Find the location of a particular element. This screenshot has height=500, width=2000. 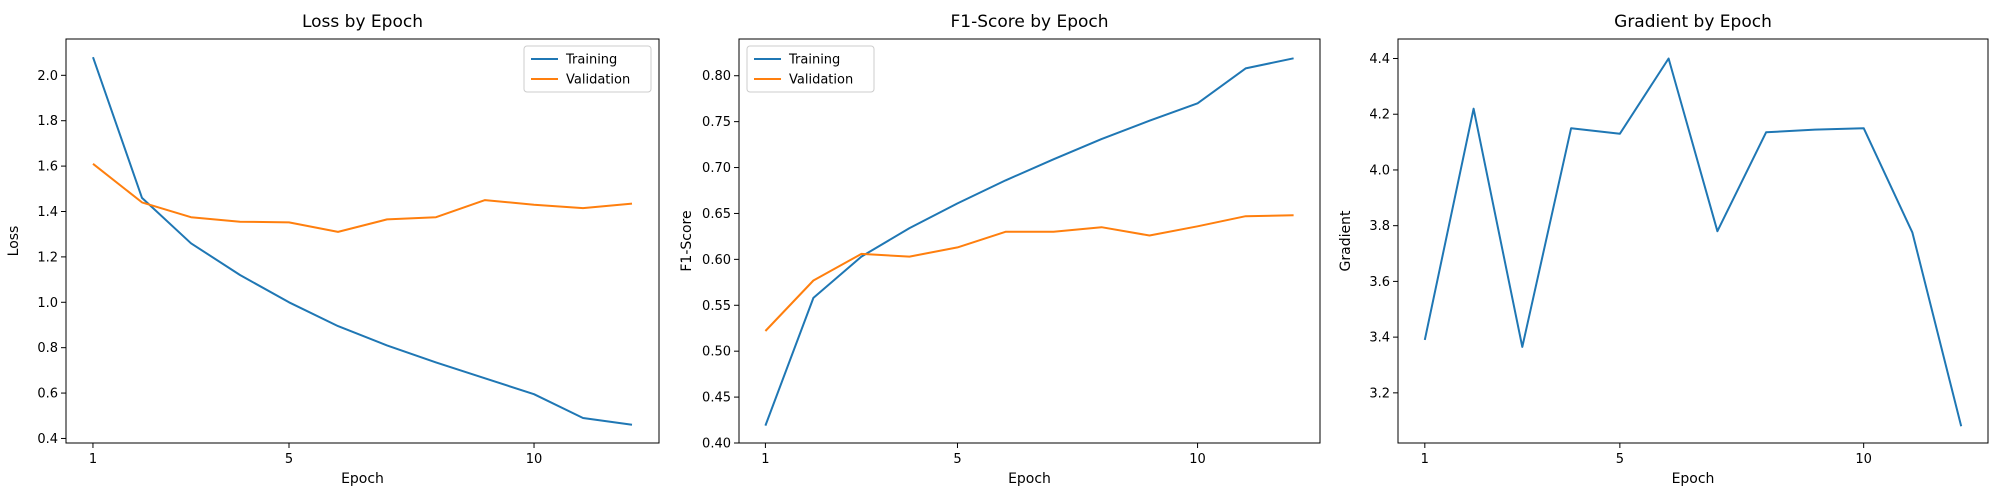

chart-title: Loss by Epoch is located at coordinates (362, 22).